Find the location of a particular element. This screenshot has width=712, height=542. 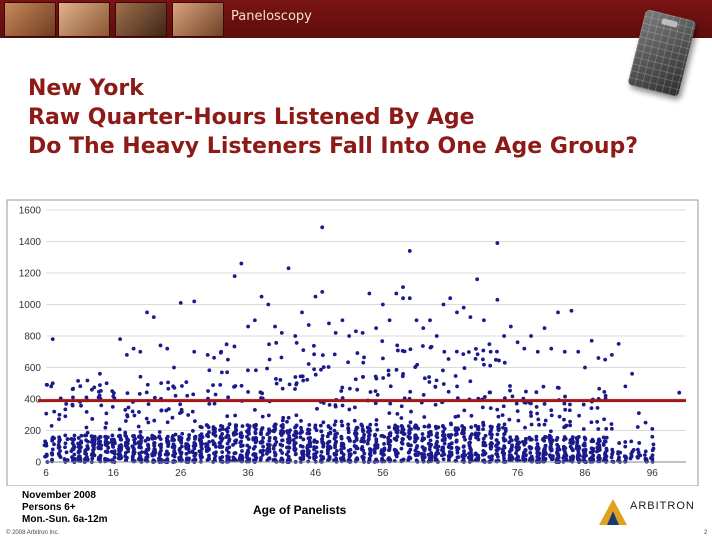

title-line-1: New York is located at coordinates (86, 88).